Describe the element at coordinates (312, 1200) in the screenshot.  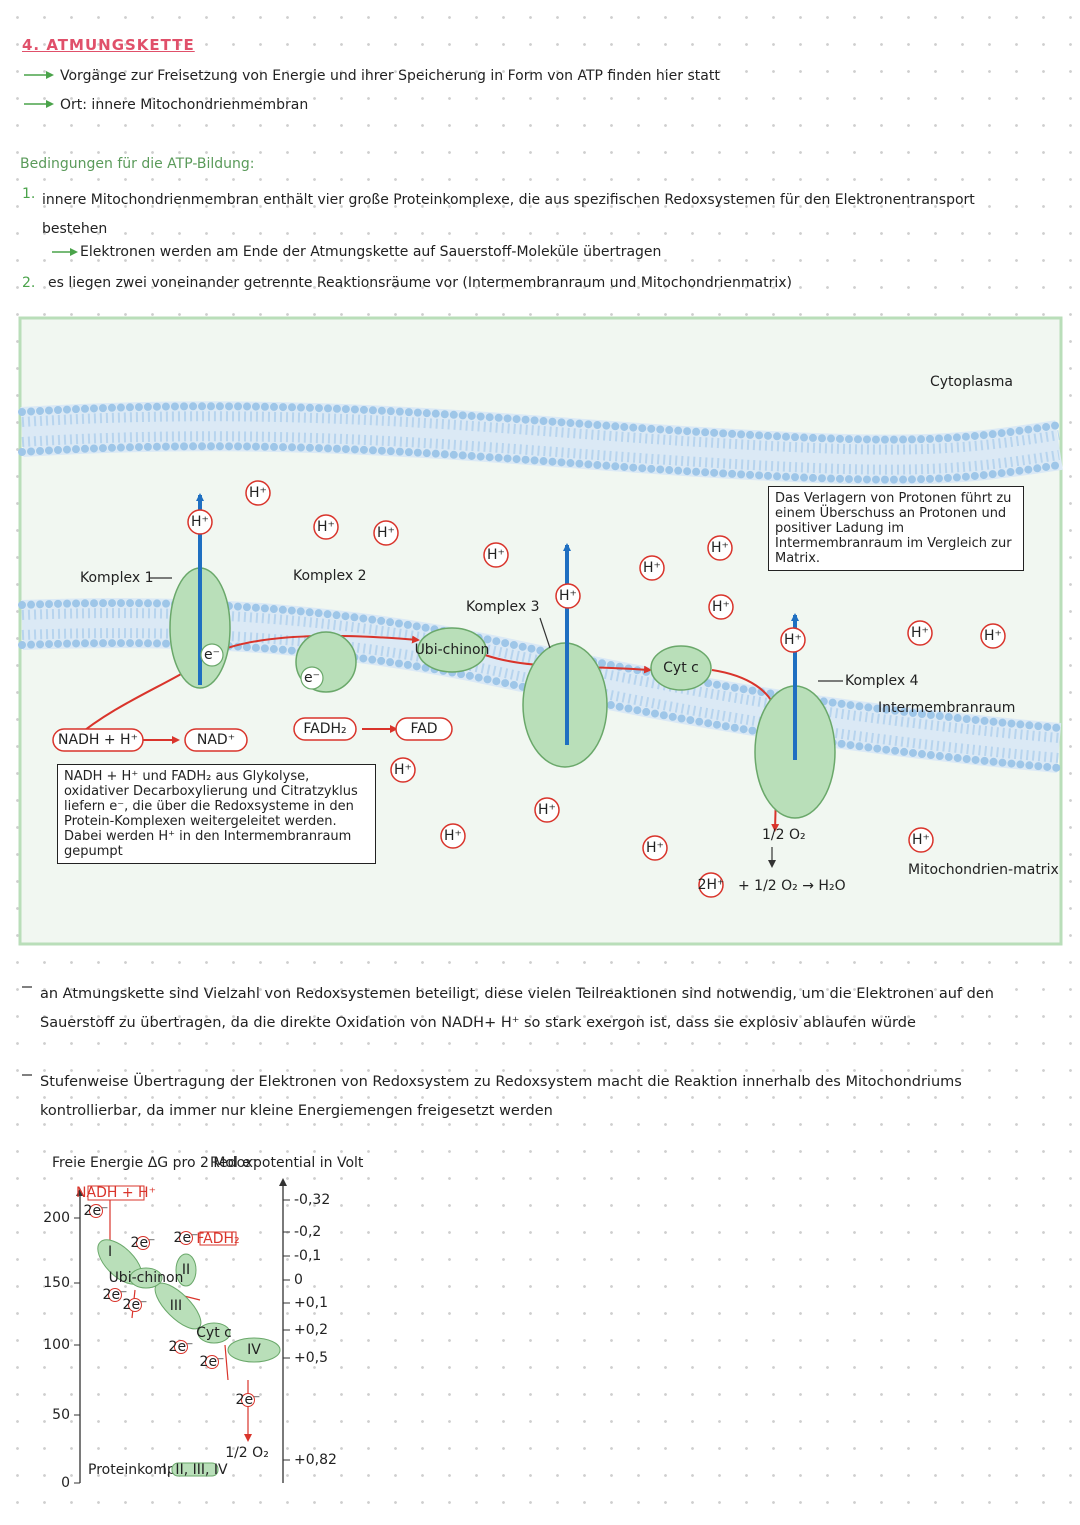
I see `label: -0,32` at that location.